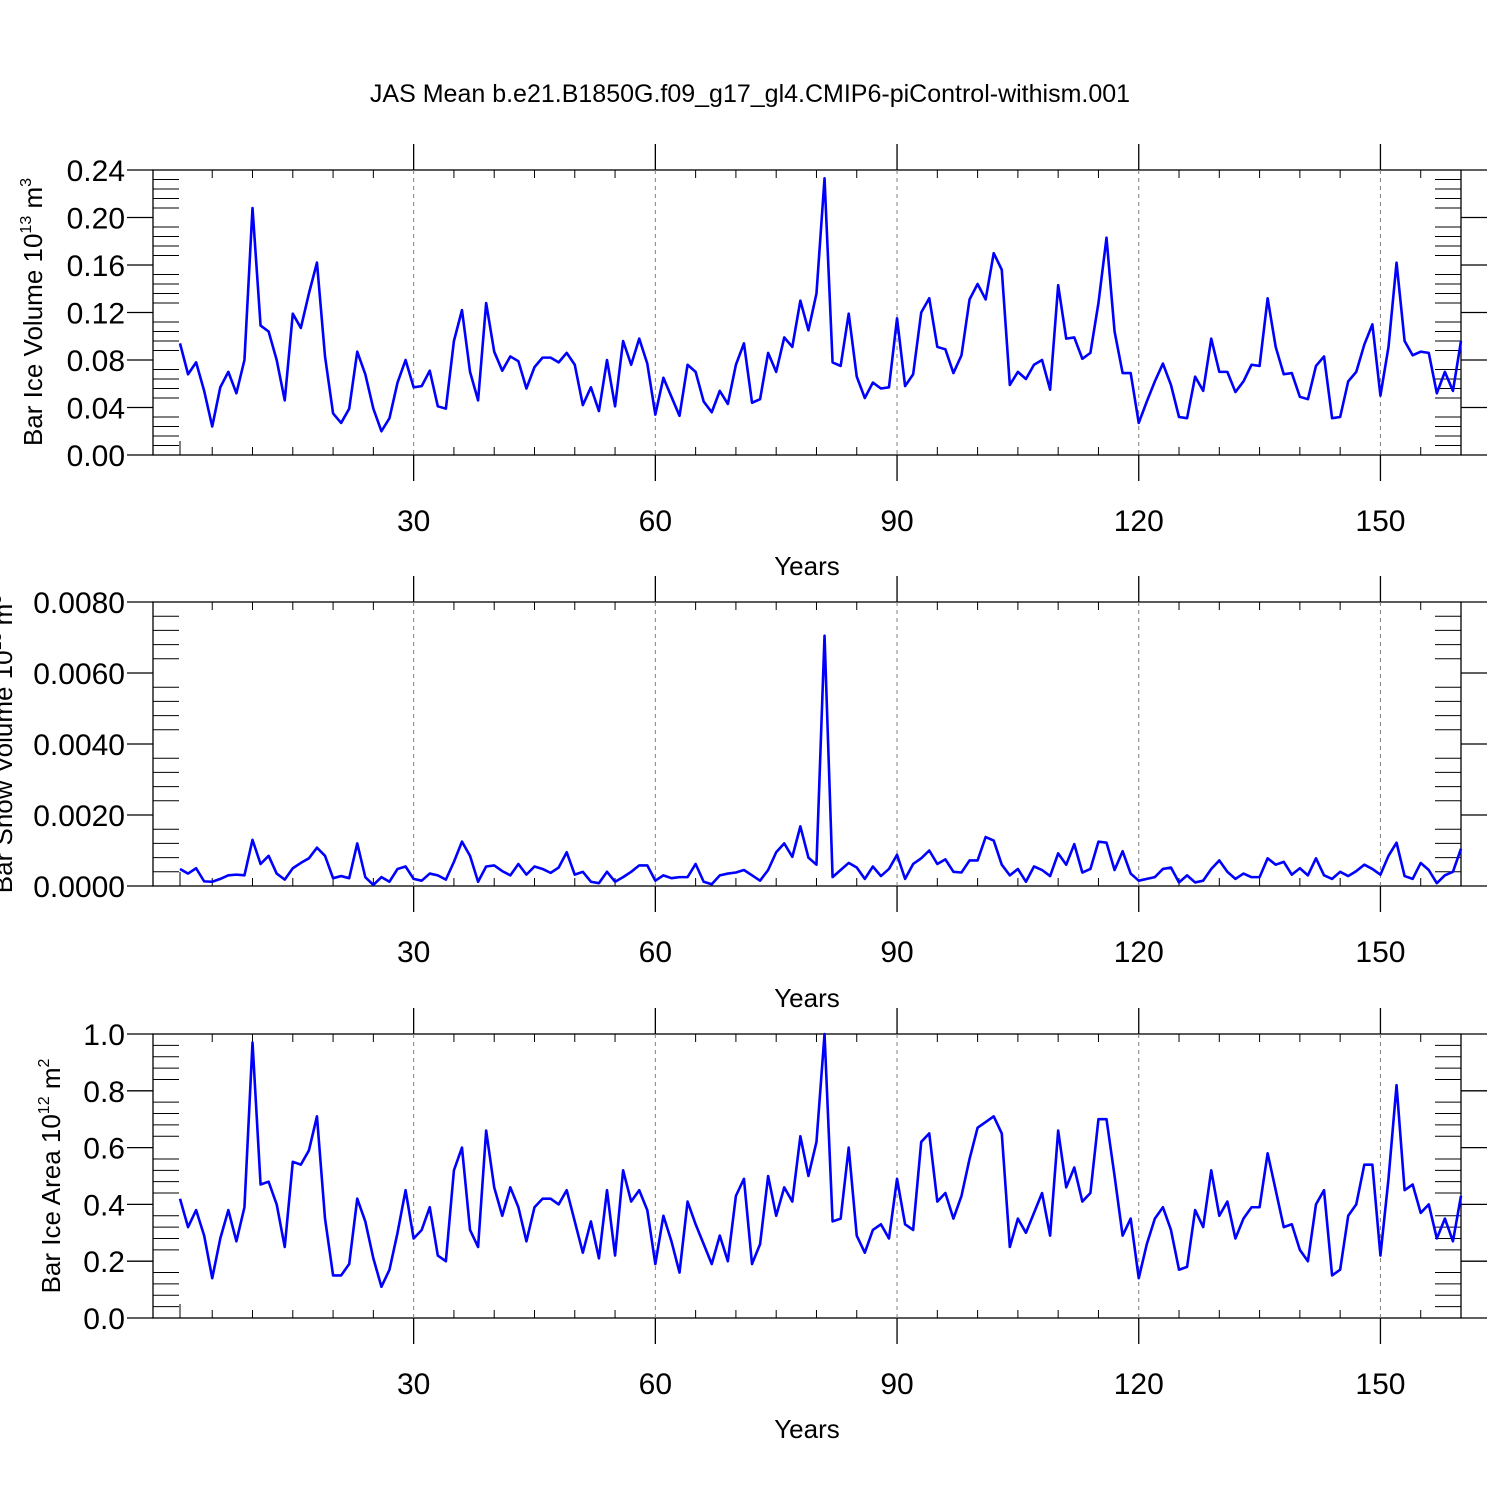 The height and width of the screenshot is (1500, 1500). What do you see at coordinates (51, 1203) in the screenshot?
I see `y-axis-title-part: Bar Ice Area 10` at bounding box center [51, 1203].